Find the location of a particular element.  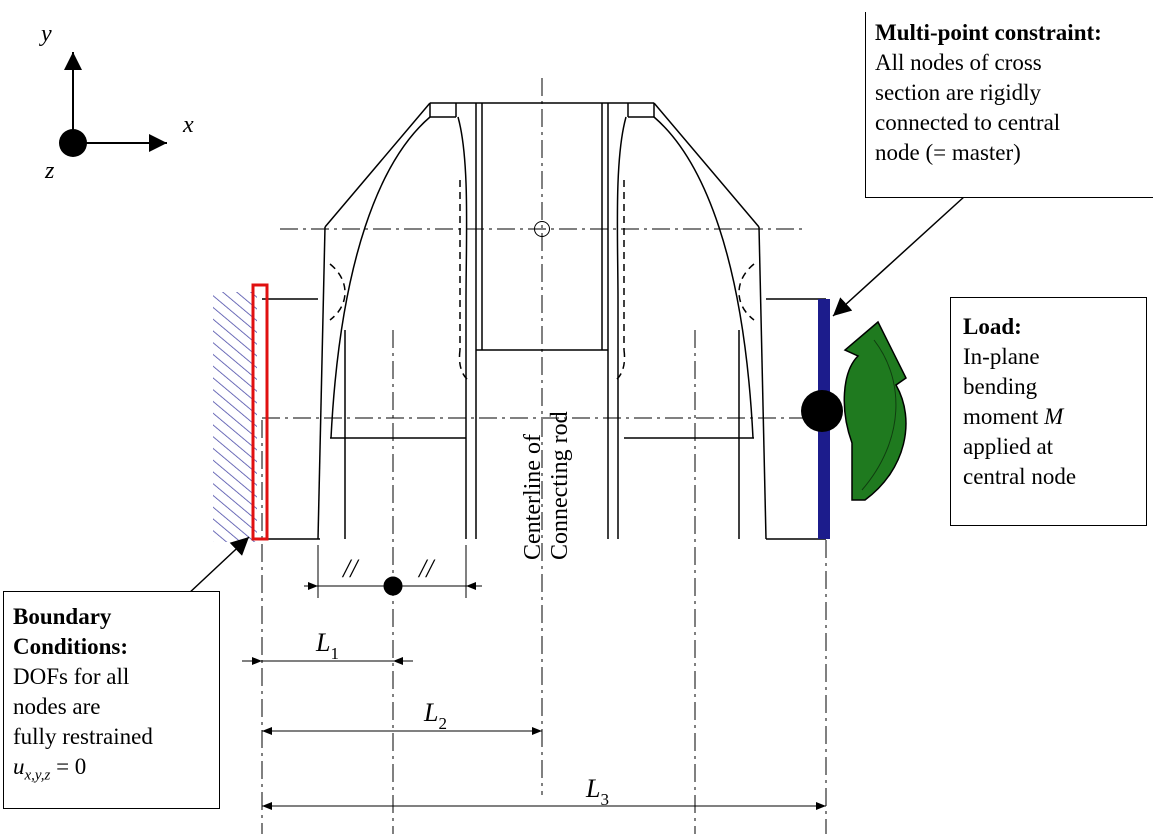

l1-label: L is located at coordinates (322, 642).